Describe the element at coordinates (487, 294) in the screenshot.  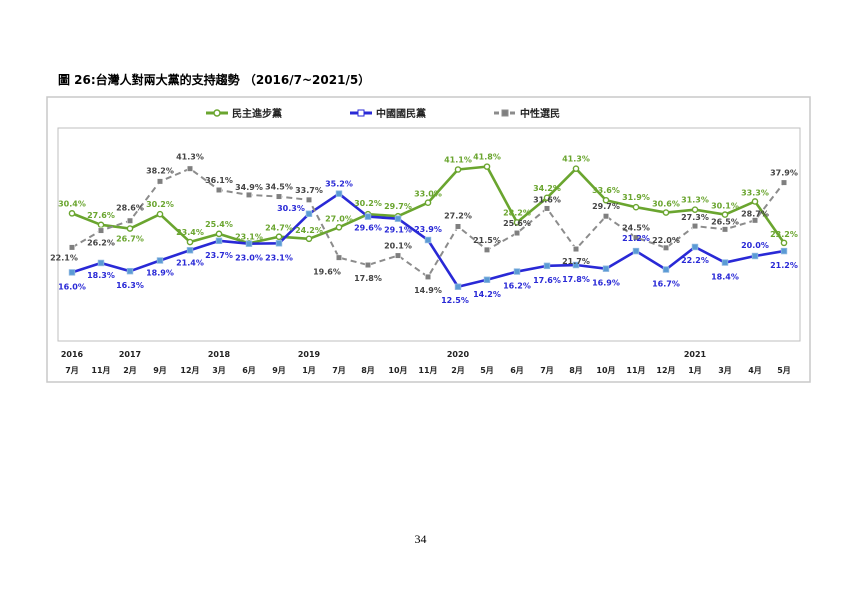
I see `data-label: 14.2%` at that location.